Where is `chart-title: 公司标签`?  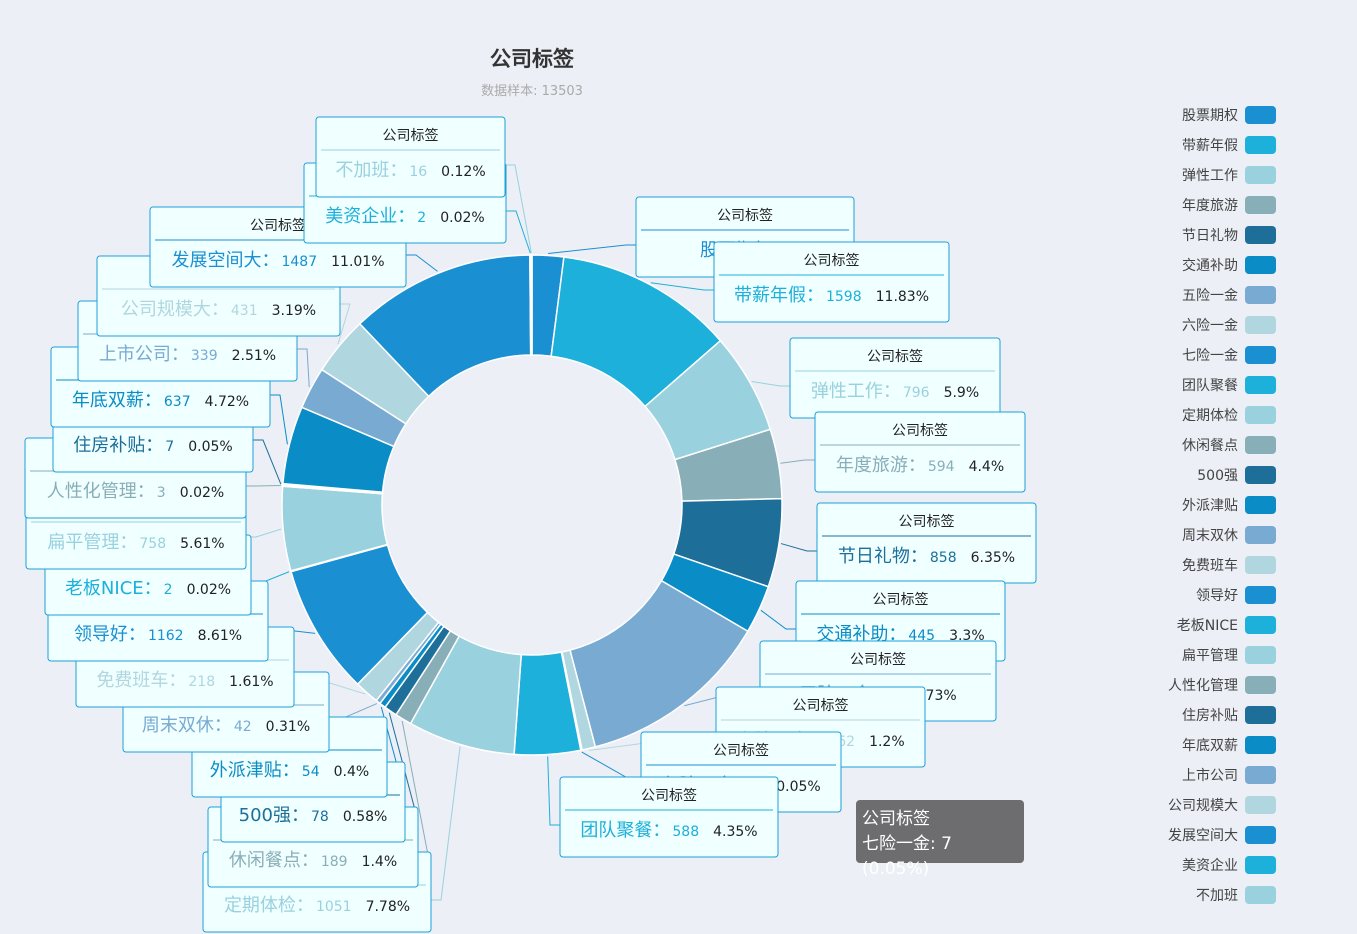 chart-title: 公司标签 is located at coordinates (532, 59).